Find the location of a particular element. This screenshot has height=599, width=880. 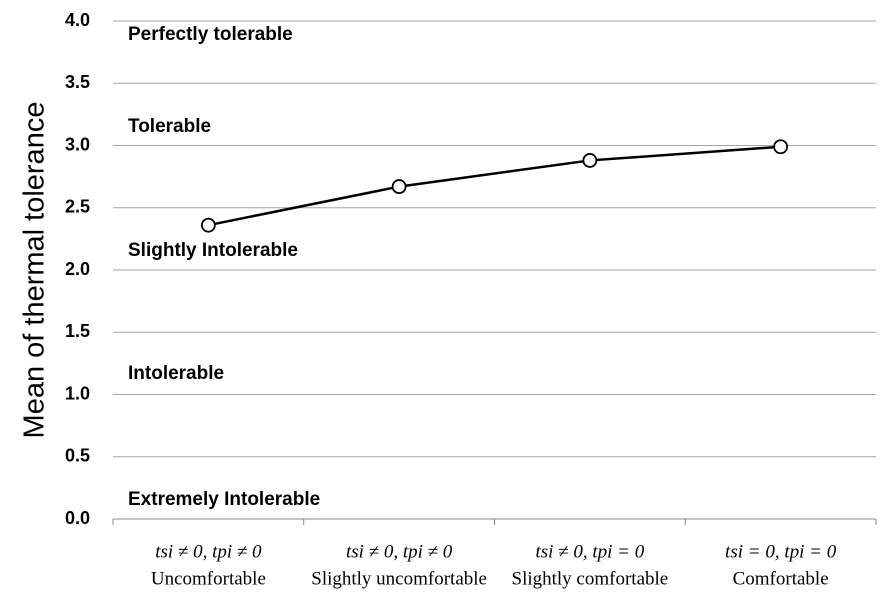

x-tick-label: Slightly uncomfortable is located at coordinates (399, 578).